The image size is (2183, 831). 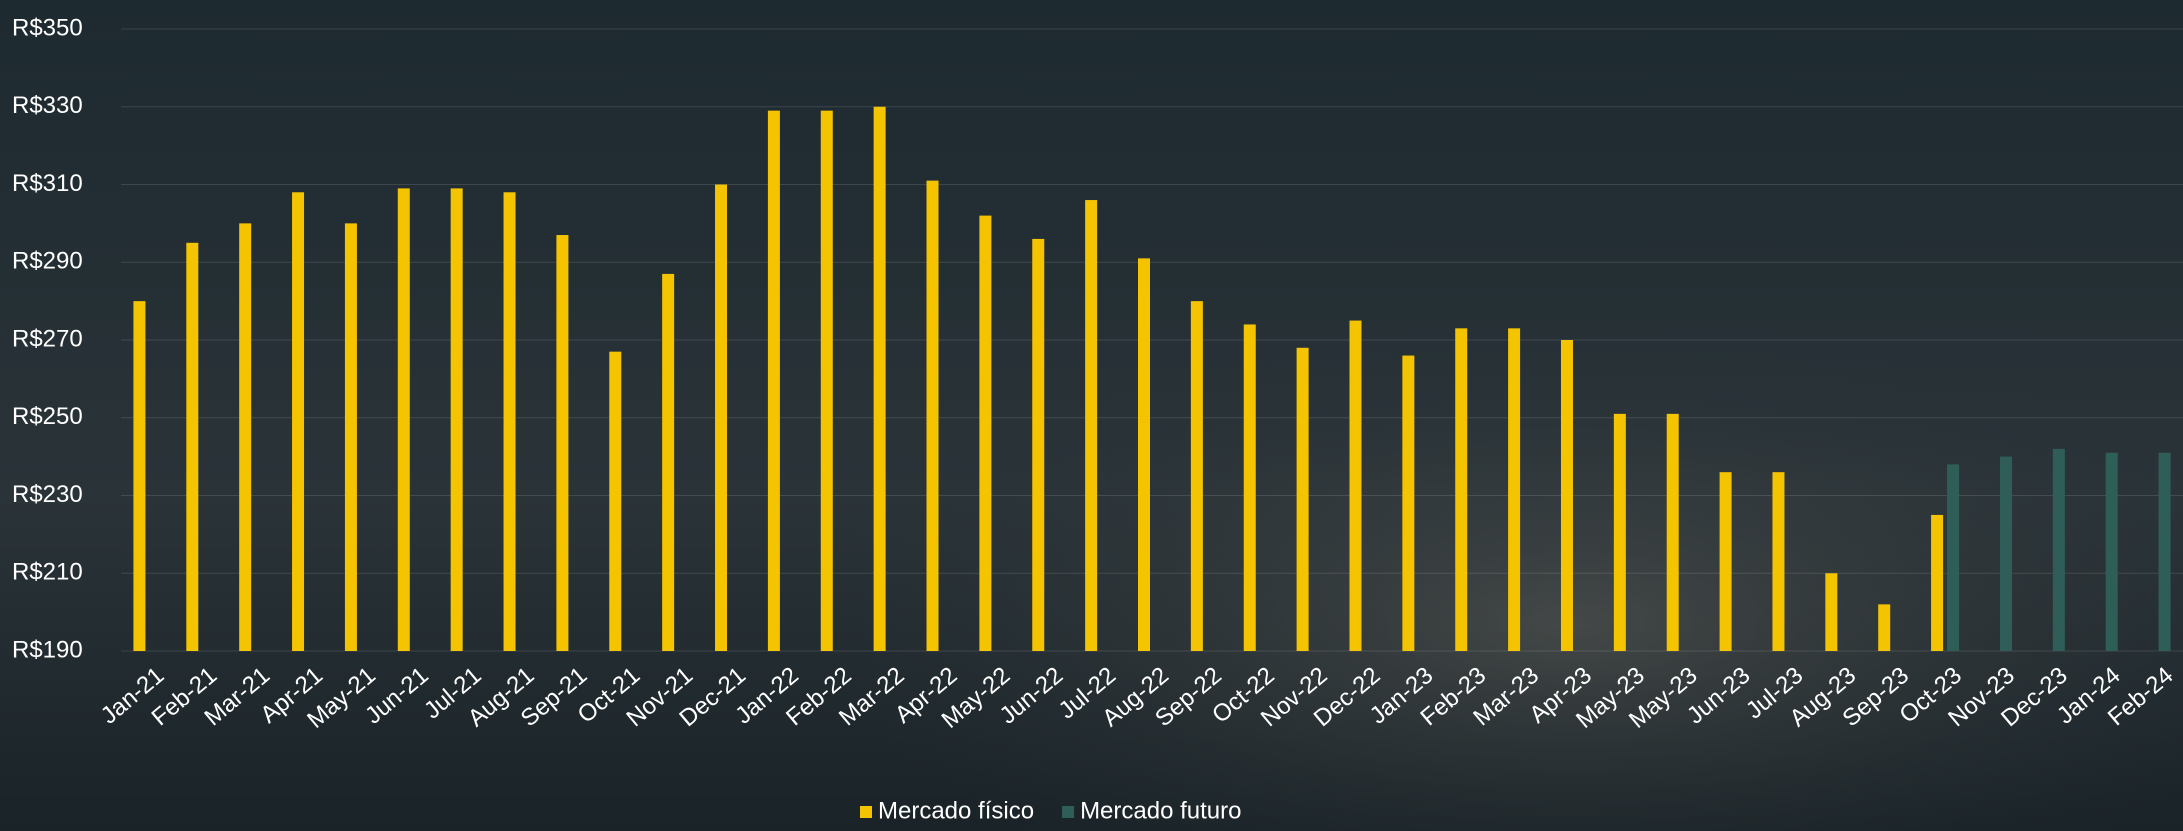 I want to click on y-tick-label: R$190, so click(x=47, y=649).